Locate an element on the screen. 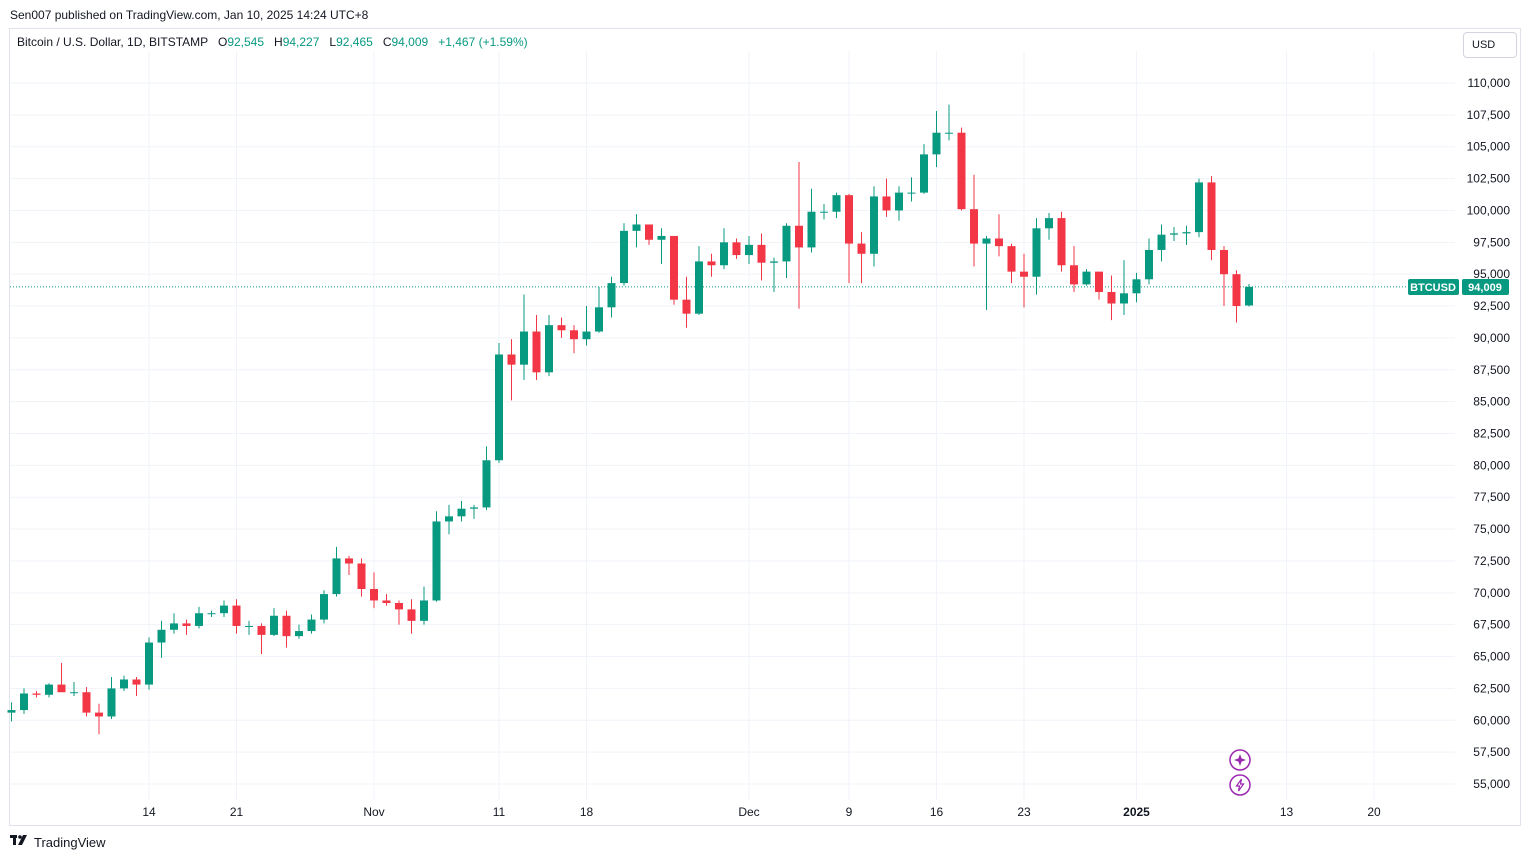  sparkle-icon is located at coordinates (1240, 760).